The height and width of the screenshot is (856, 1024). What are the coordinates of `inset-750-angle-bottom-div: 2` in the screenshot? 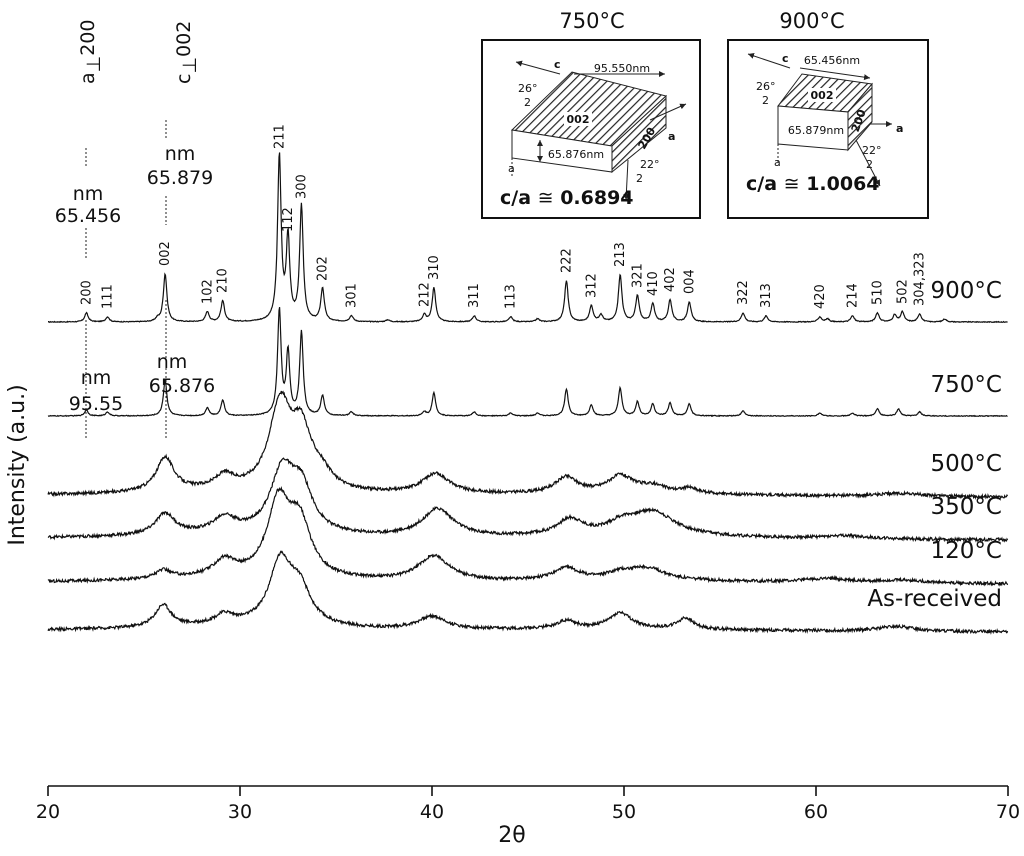 It's located at (639, 178).